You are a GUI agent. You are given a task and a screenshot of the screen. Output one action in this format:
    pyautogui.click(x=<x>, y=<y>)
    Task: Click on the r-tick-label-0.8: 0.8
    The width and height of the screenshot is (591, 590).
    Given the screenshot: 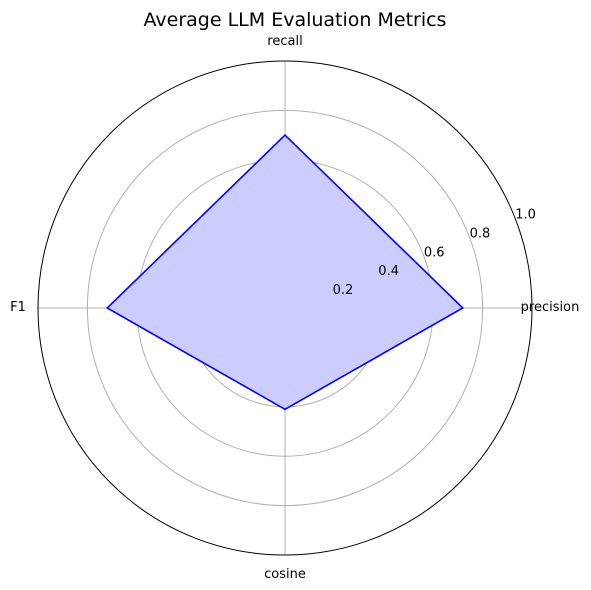 What is the action you would take?
    pyautogui.click(x=480, y=233)
    